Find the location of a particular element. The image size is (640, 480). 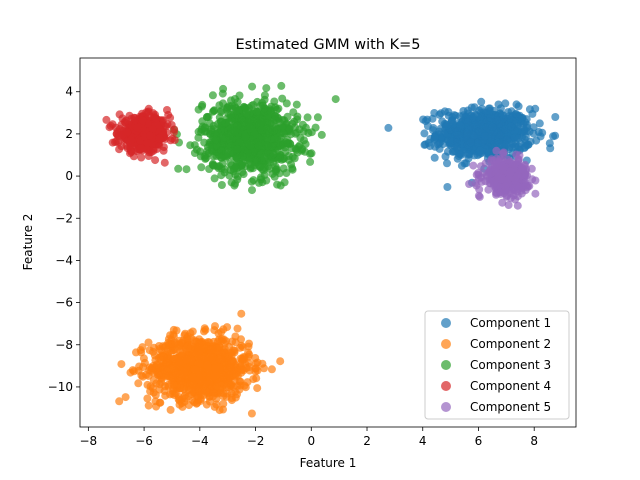

legend-label: Component 1 is located at coordinates (510, 323).